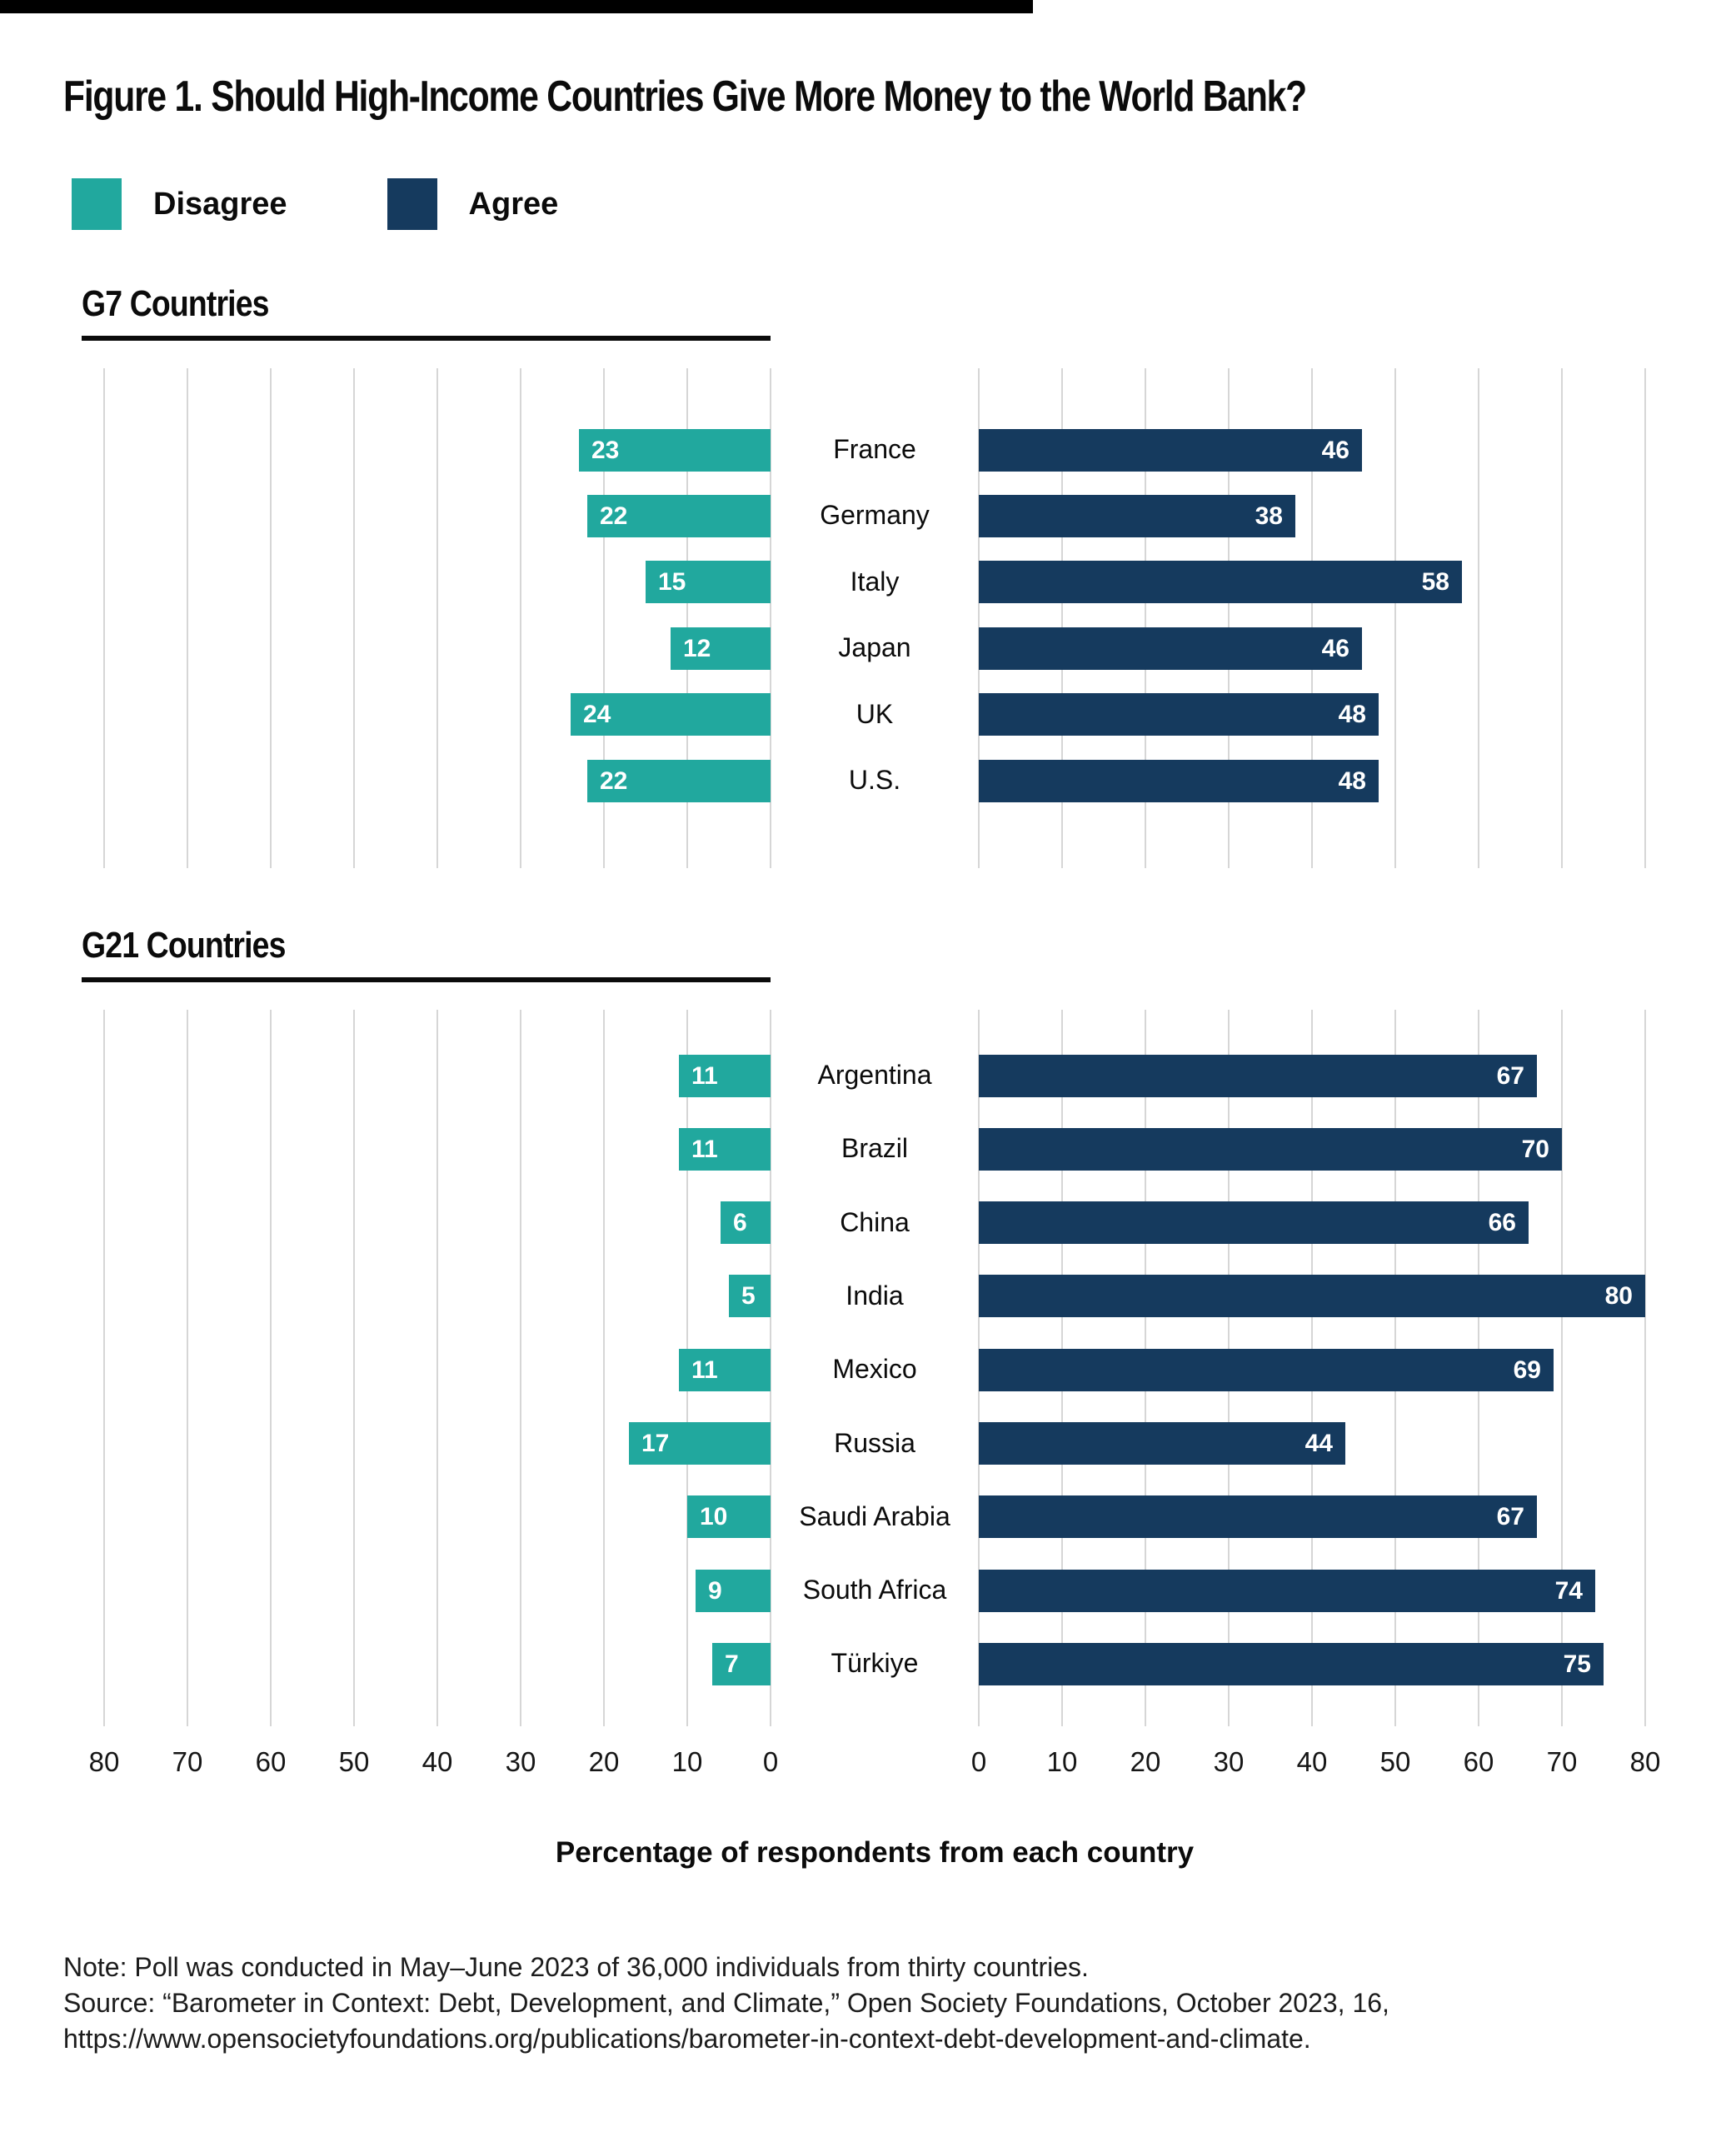  What do you see at coordinates (874, 1590) in the screenshot?
I see `country-label: South Africa` at bounding box center [874, 1590].